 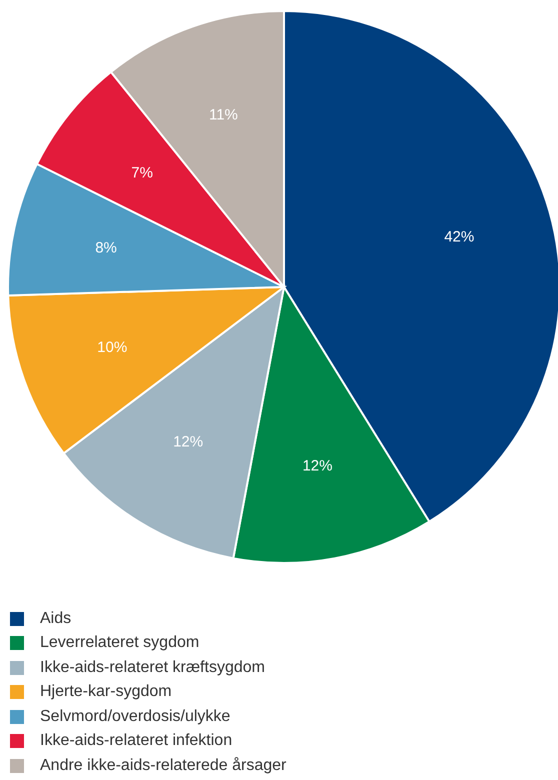 What do you see at coordinates (459, 237) in the screenshot?
I see `data-label: 42%` at bounding box center [459, 237].